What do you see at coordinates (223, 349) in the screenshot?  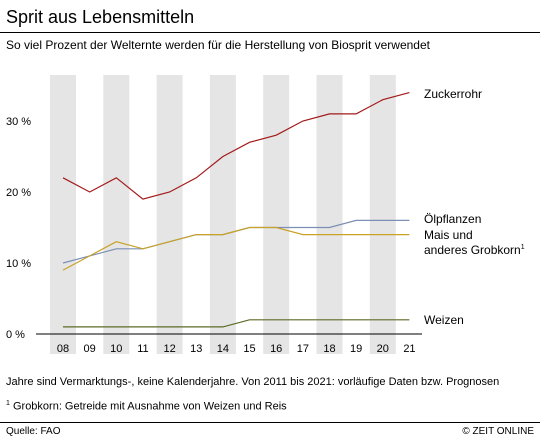 I see `x-tick-label: 14` at bounding box center [223, 349].